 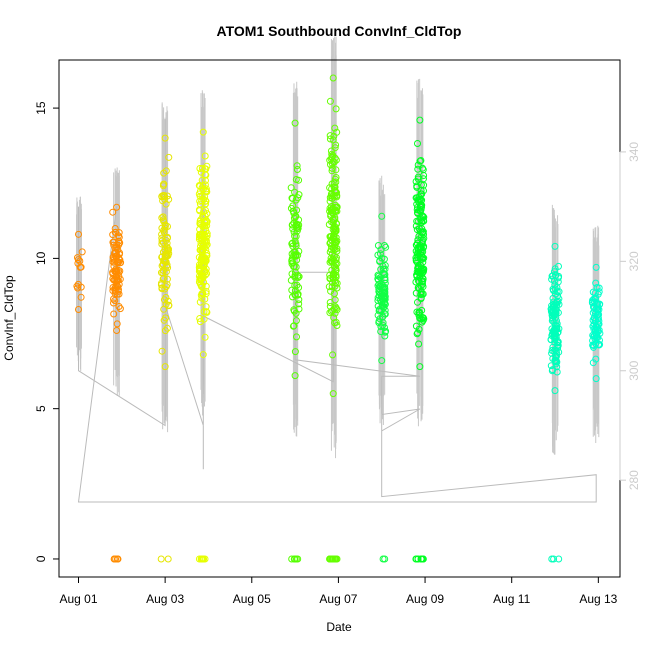 I want to click on y2-tick-label: 280, so click(x=634, y=480).